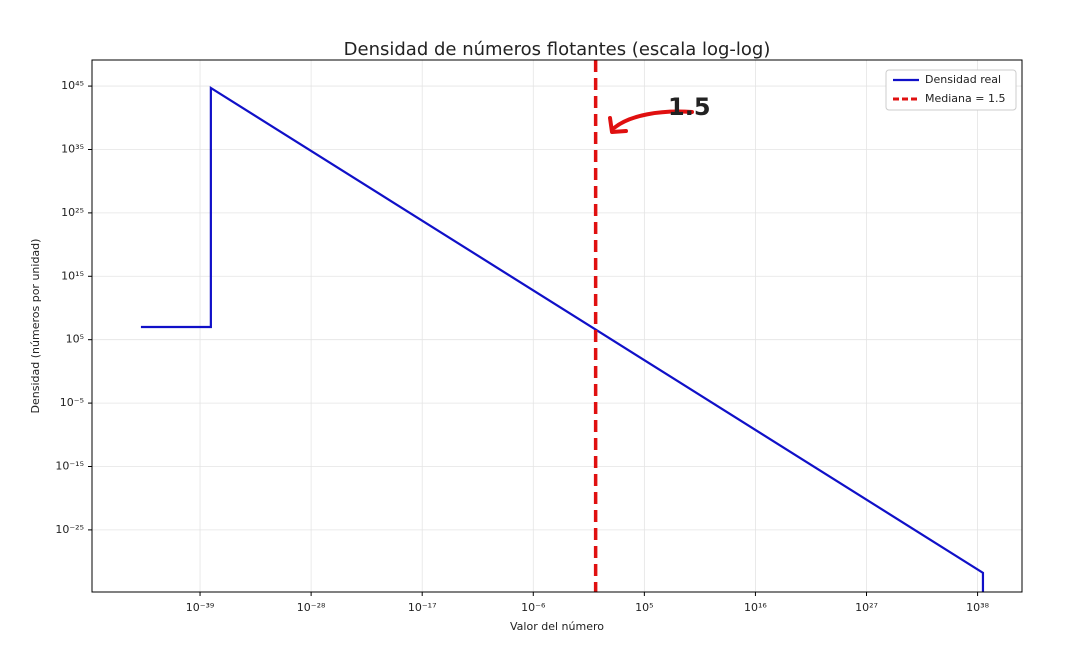  Describe the element at coordinates (72, 85) in the screenshot. I see `y-tick-label: 10⁴⁵` at that location.